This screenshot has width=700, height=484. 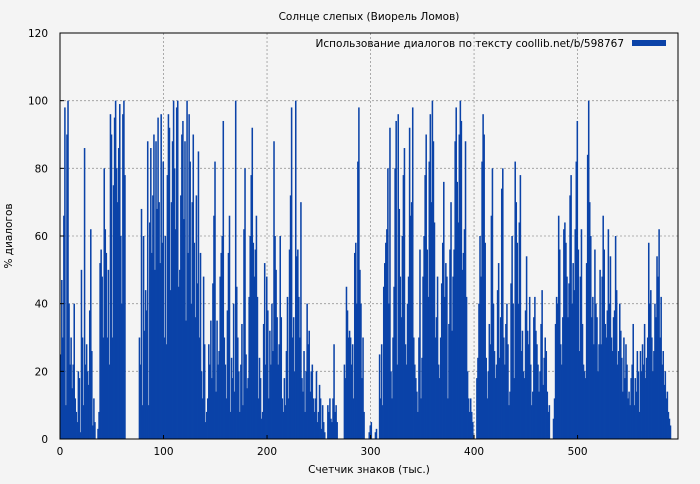 I want to click on chart-title: Солнце слепых (Виорель Ломов), so click(x=369, y=17).